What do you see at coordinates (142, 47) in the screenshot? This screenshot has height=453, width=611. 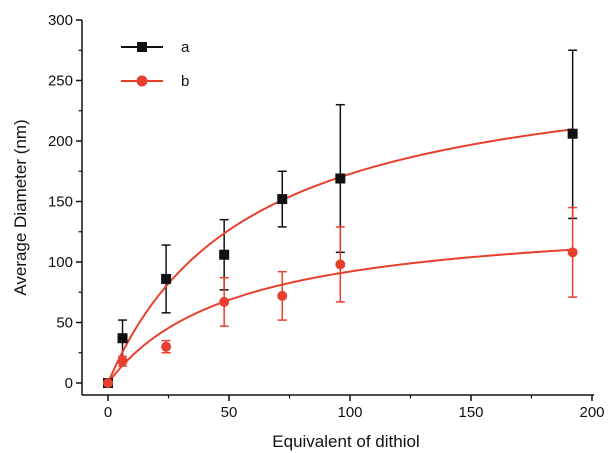 I see `legend-marker-a` at bounding box center [142, 47].